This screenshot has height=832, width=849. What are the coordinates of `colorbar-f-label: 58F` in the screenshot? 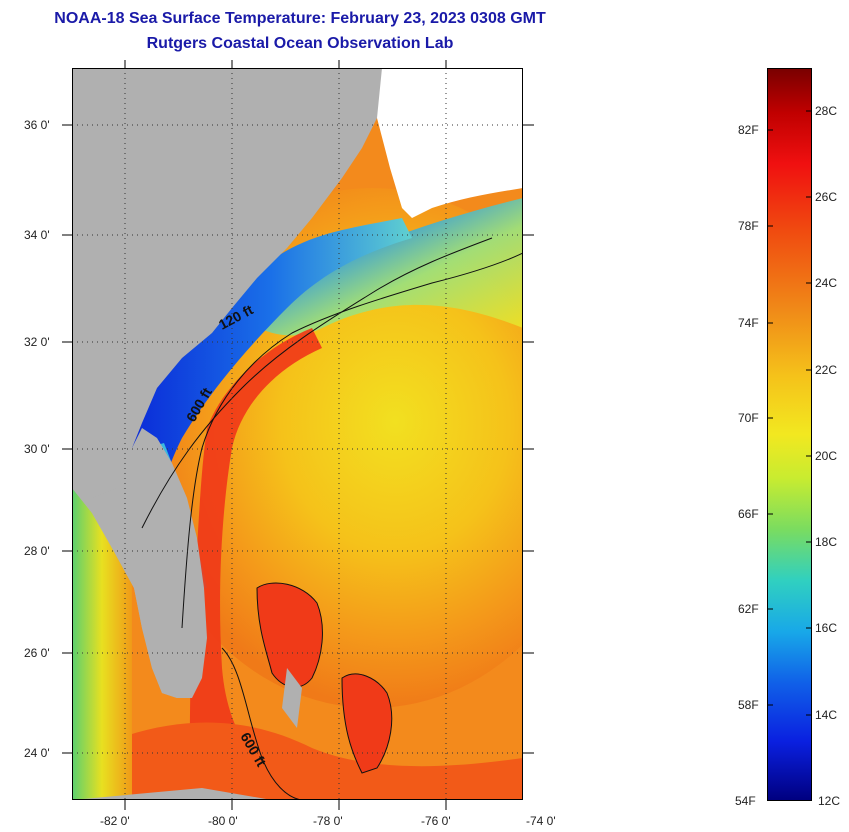 It's located at (748, 705).